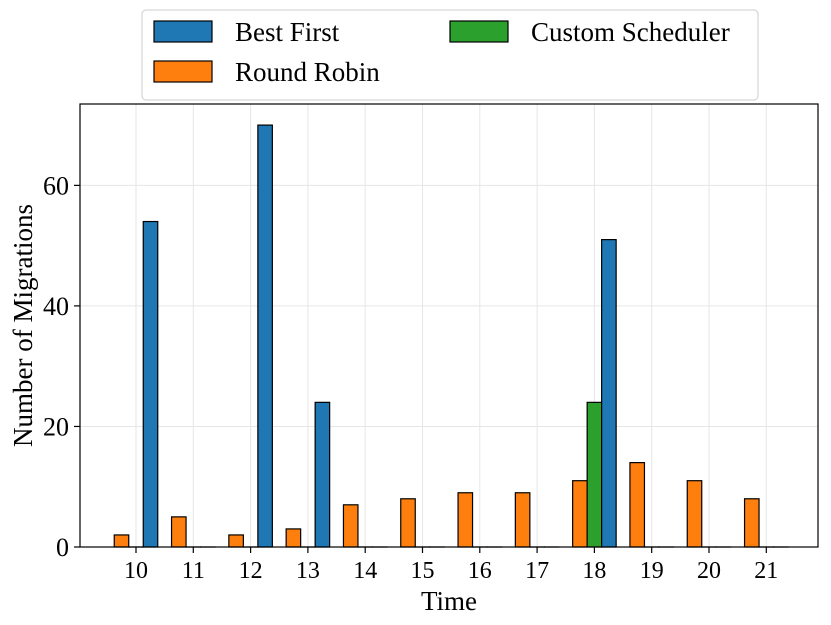 This screenshot has height=625, width=831. I want to click on bar-custom-scheduler, so click(594, 474).